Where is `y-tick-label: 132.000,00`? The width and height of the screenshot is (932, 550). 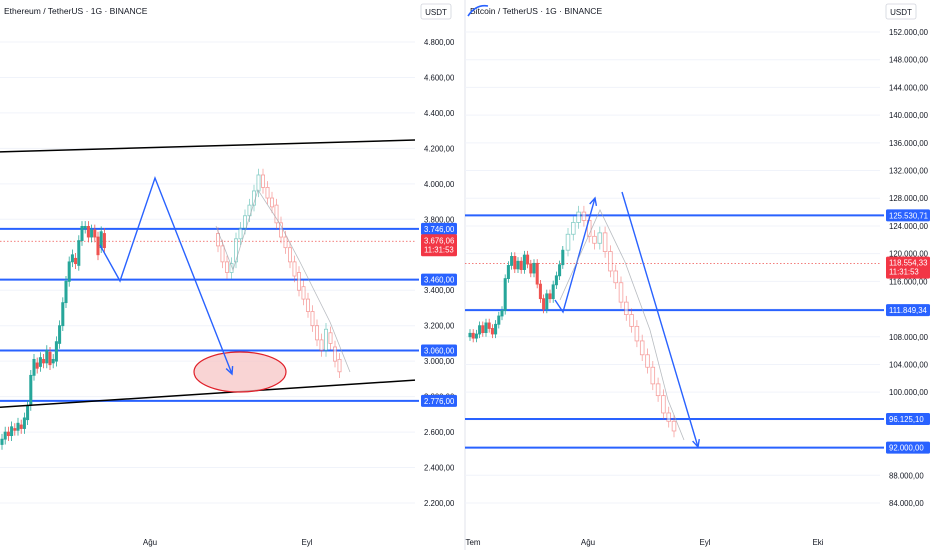
y-tick-label: 132.000,00 is located at coordinates (909, 171).